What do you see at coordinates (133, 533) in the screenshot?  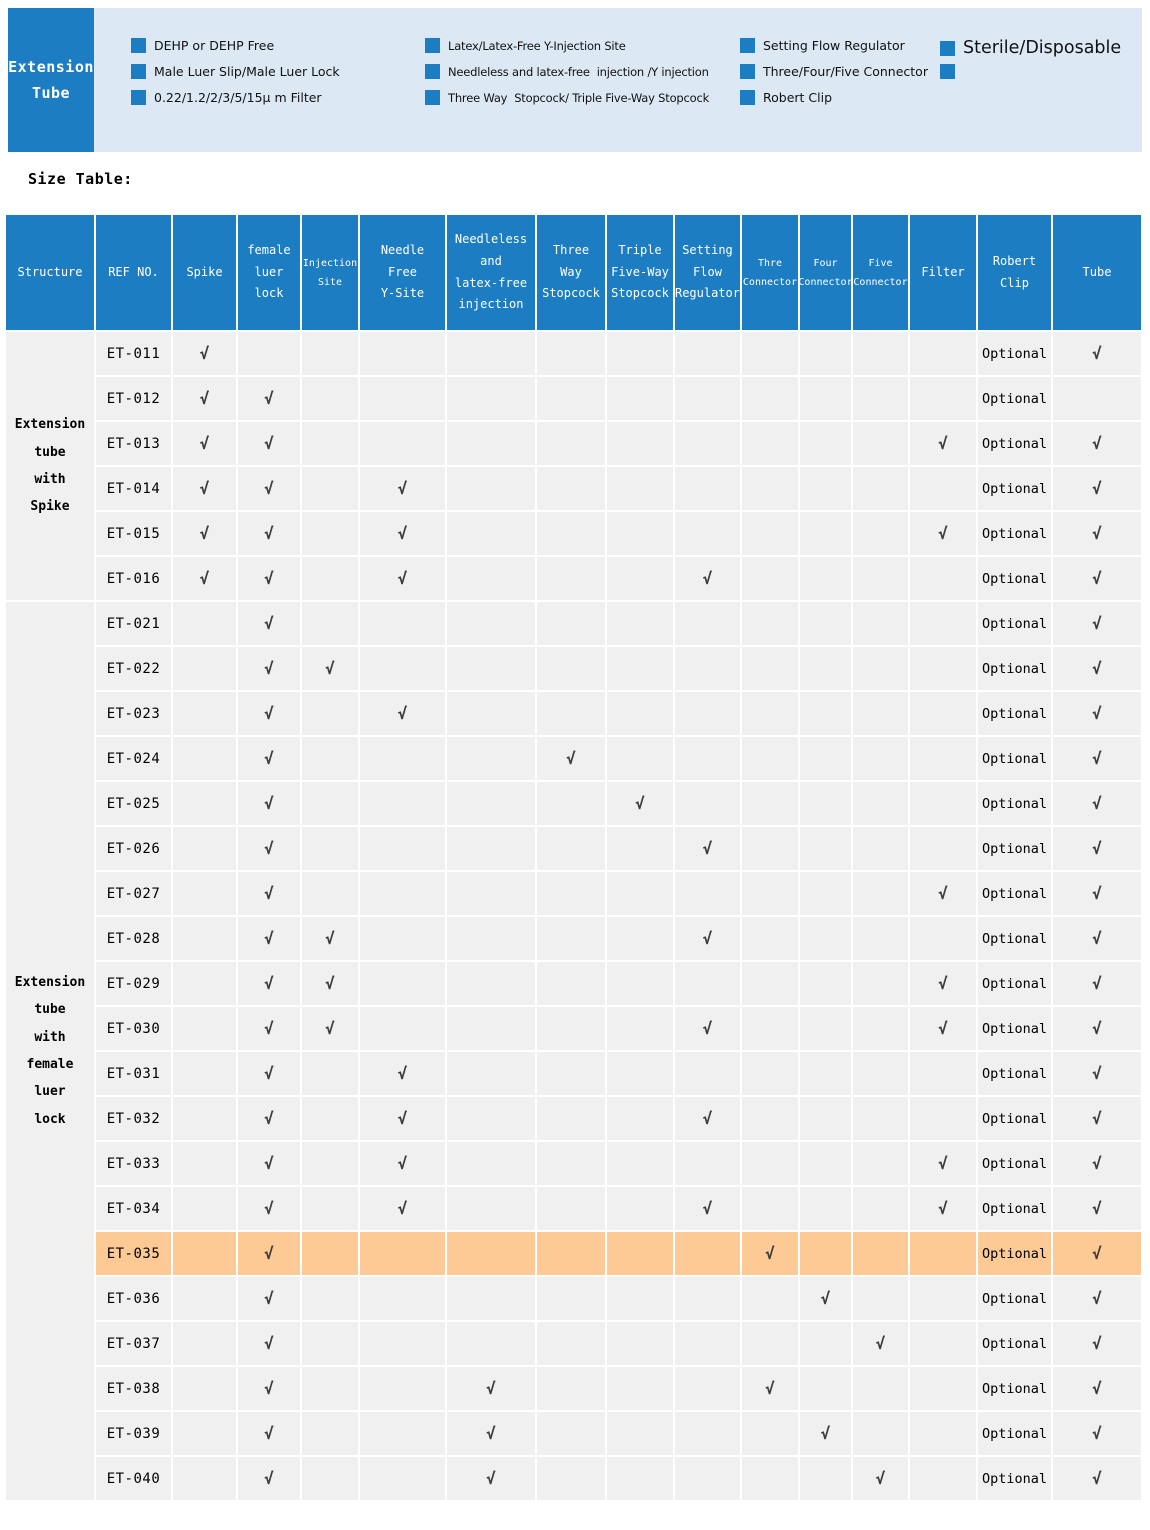 I see `ref-cell: ET-015` at bounding box center [133, 533].